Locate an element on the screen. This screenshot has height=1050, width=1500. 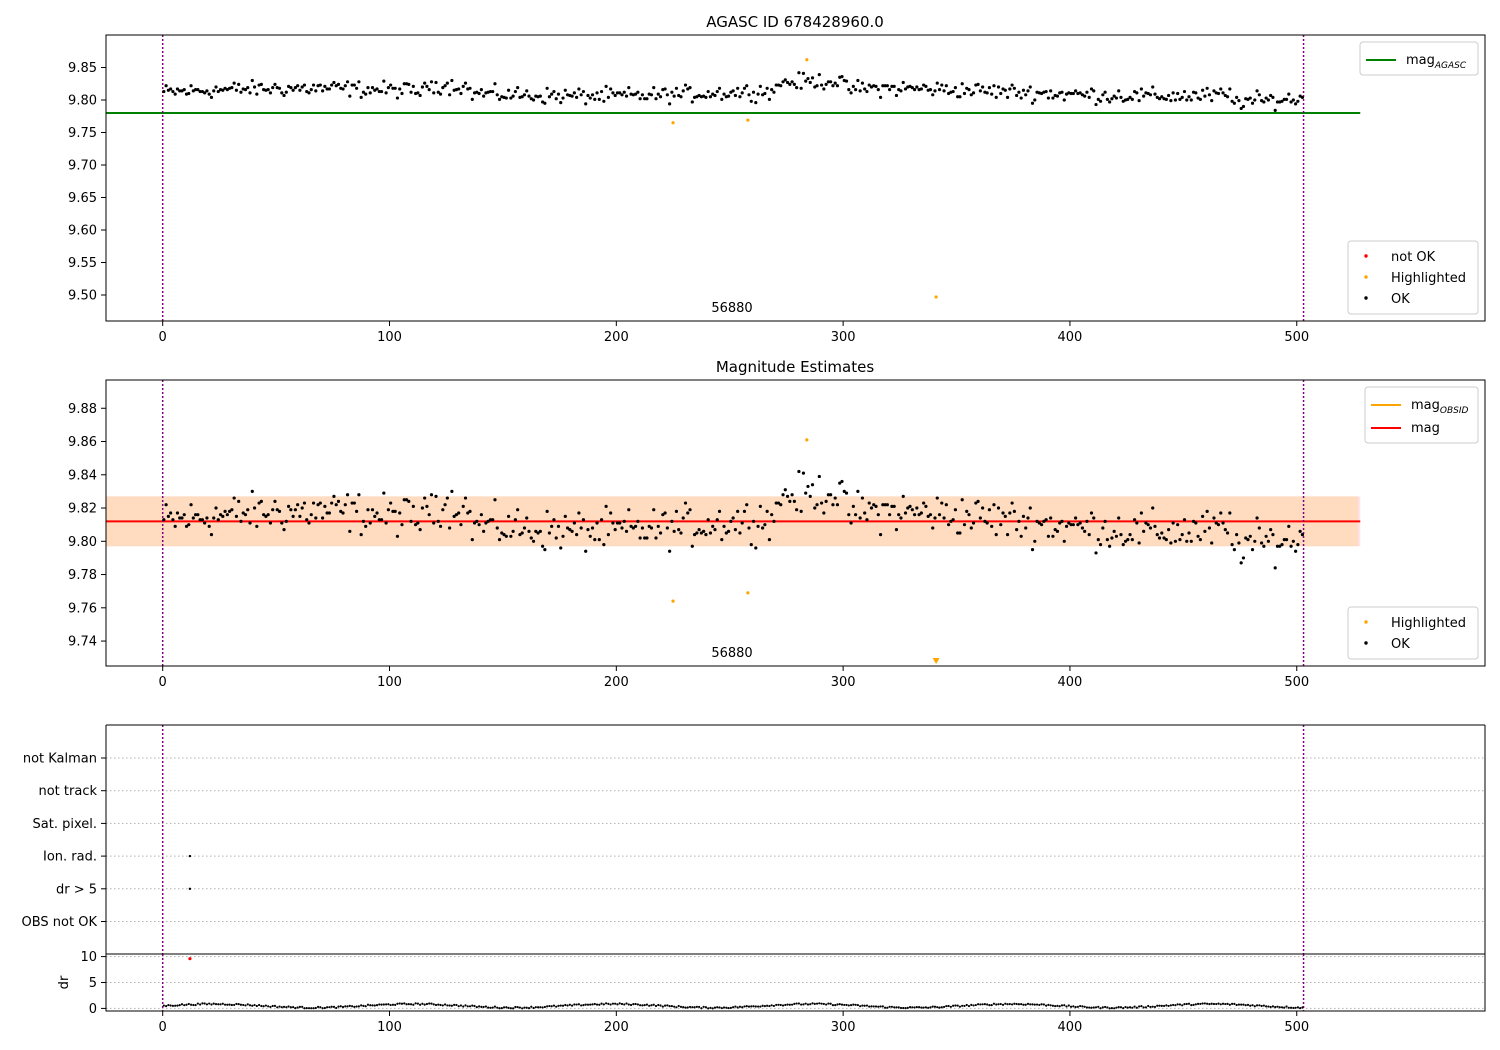
flag-point is located at coordinates (190, 888).